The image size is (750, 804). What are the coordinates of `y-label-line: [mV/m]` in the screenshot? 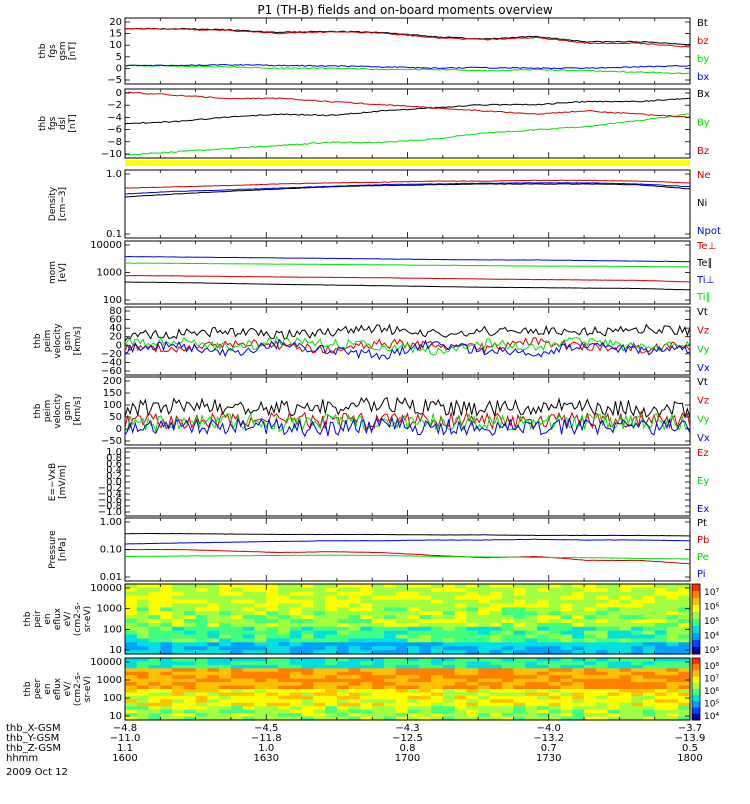 It's located at (63, 482).